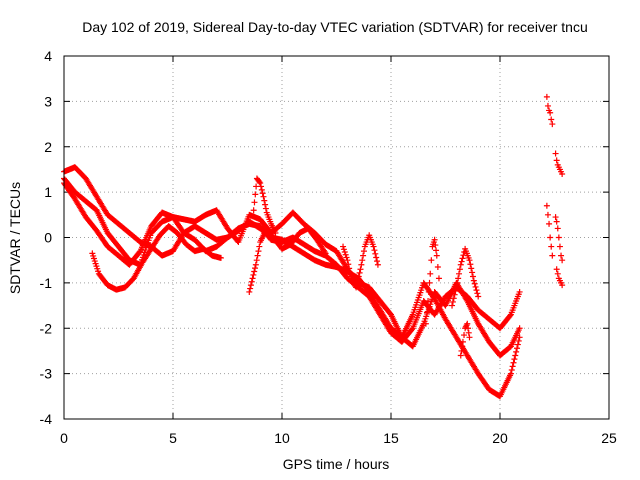  Describe the element at coordinates (15, 238) in the screenshot. I see `y-axis-label: SDTVAR / TECUs` at that location.